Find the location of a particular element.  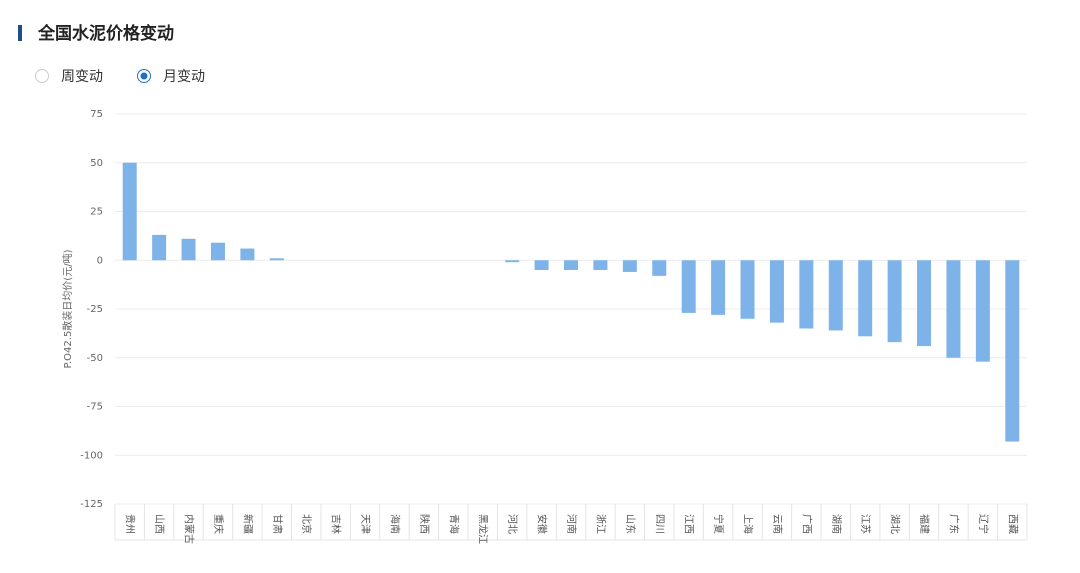

x-tick-label: 广东 is located at coordinates (953, 524).